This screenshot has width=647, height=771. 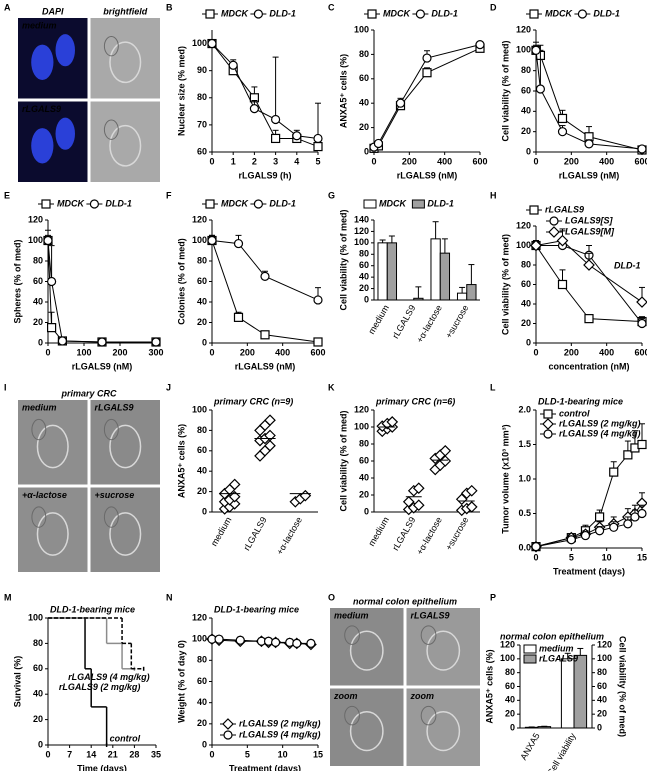 I want to click on y-tick-label: 0.5, so click(x=524, y=513).